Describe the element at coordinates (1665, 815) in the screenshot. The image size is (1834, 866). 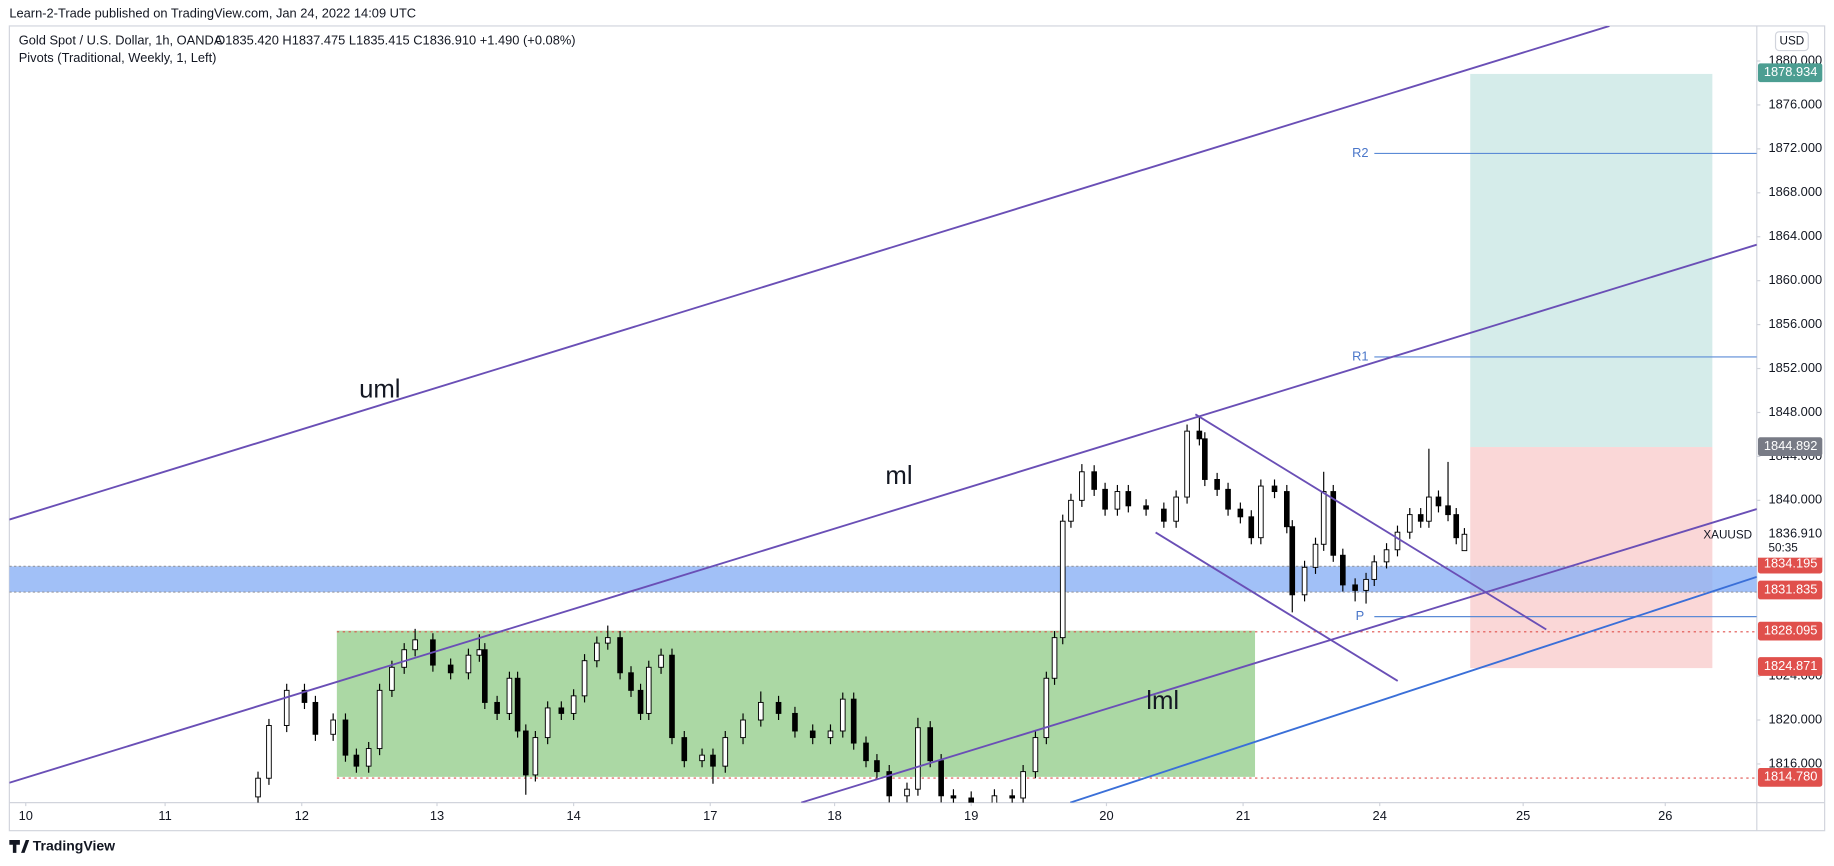
I see `x-tick-label: 26` at that location.